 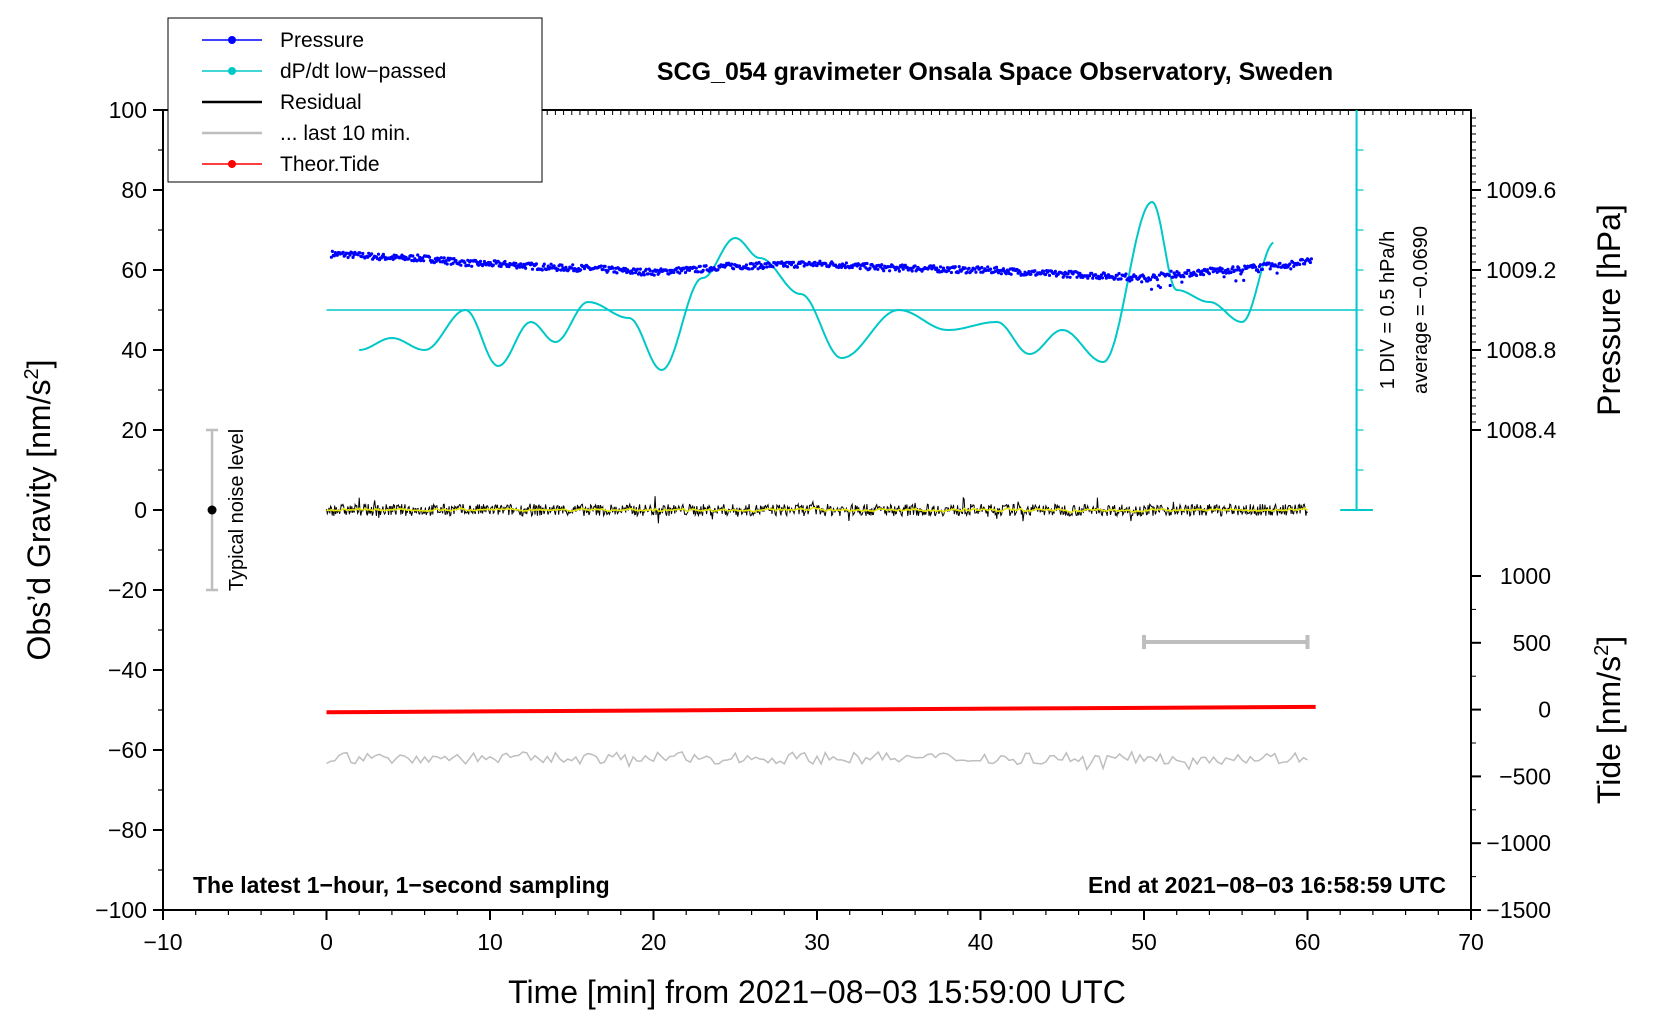 I want to click on legend-label: Residual, so click(x=321, y=102).